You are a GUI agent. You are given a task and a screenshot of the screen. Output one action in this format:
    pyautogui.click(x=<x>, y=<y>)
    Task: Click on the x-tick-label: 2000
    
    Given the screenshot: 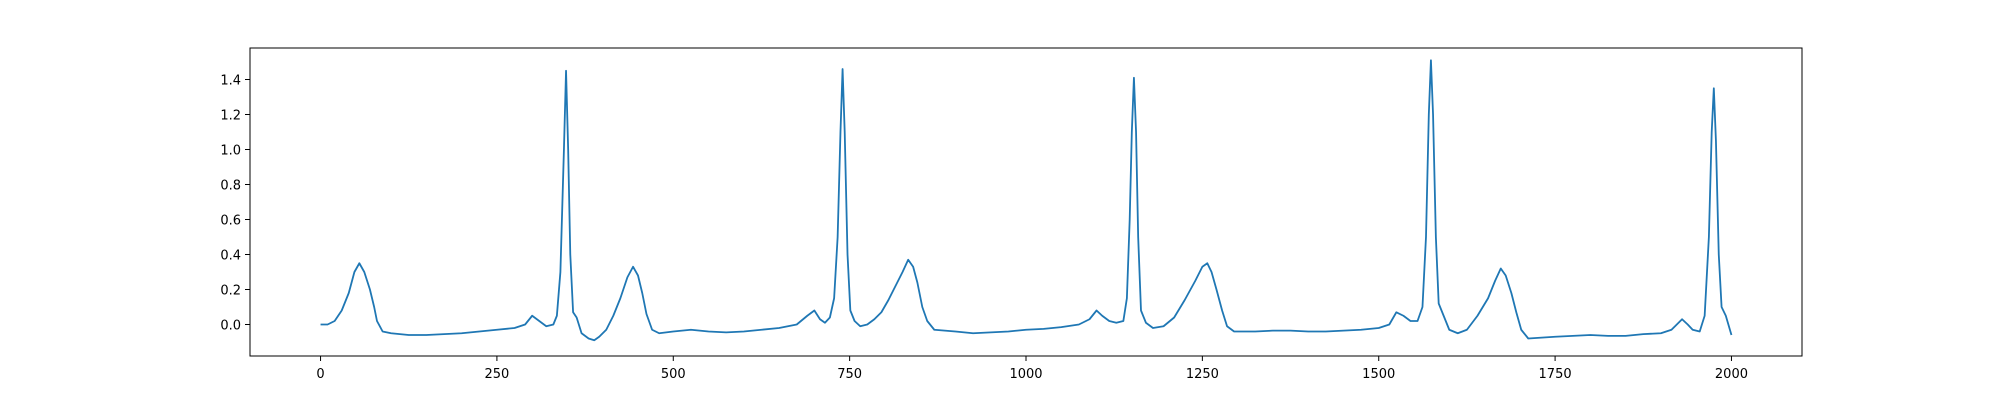 What is the action you would take?
    pyautogui.click(x=1731, y=374)
    